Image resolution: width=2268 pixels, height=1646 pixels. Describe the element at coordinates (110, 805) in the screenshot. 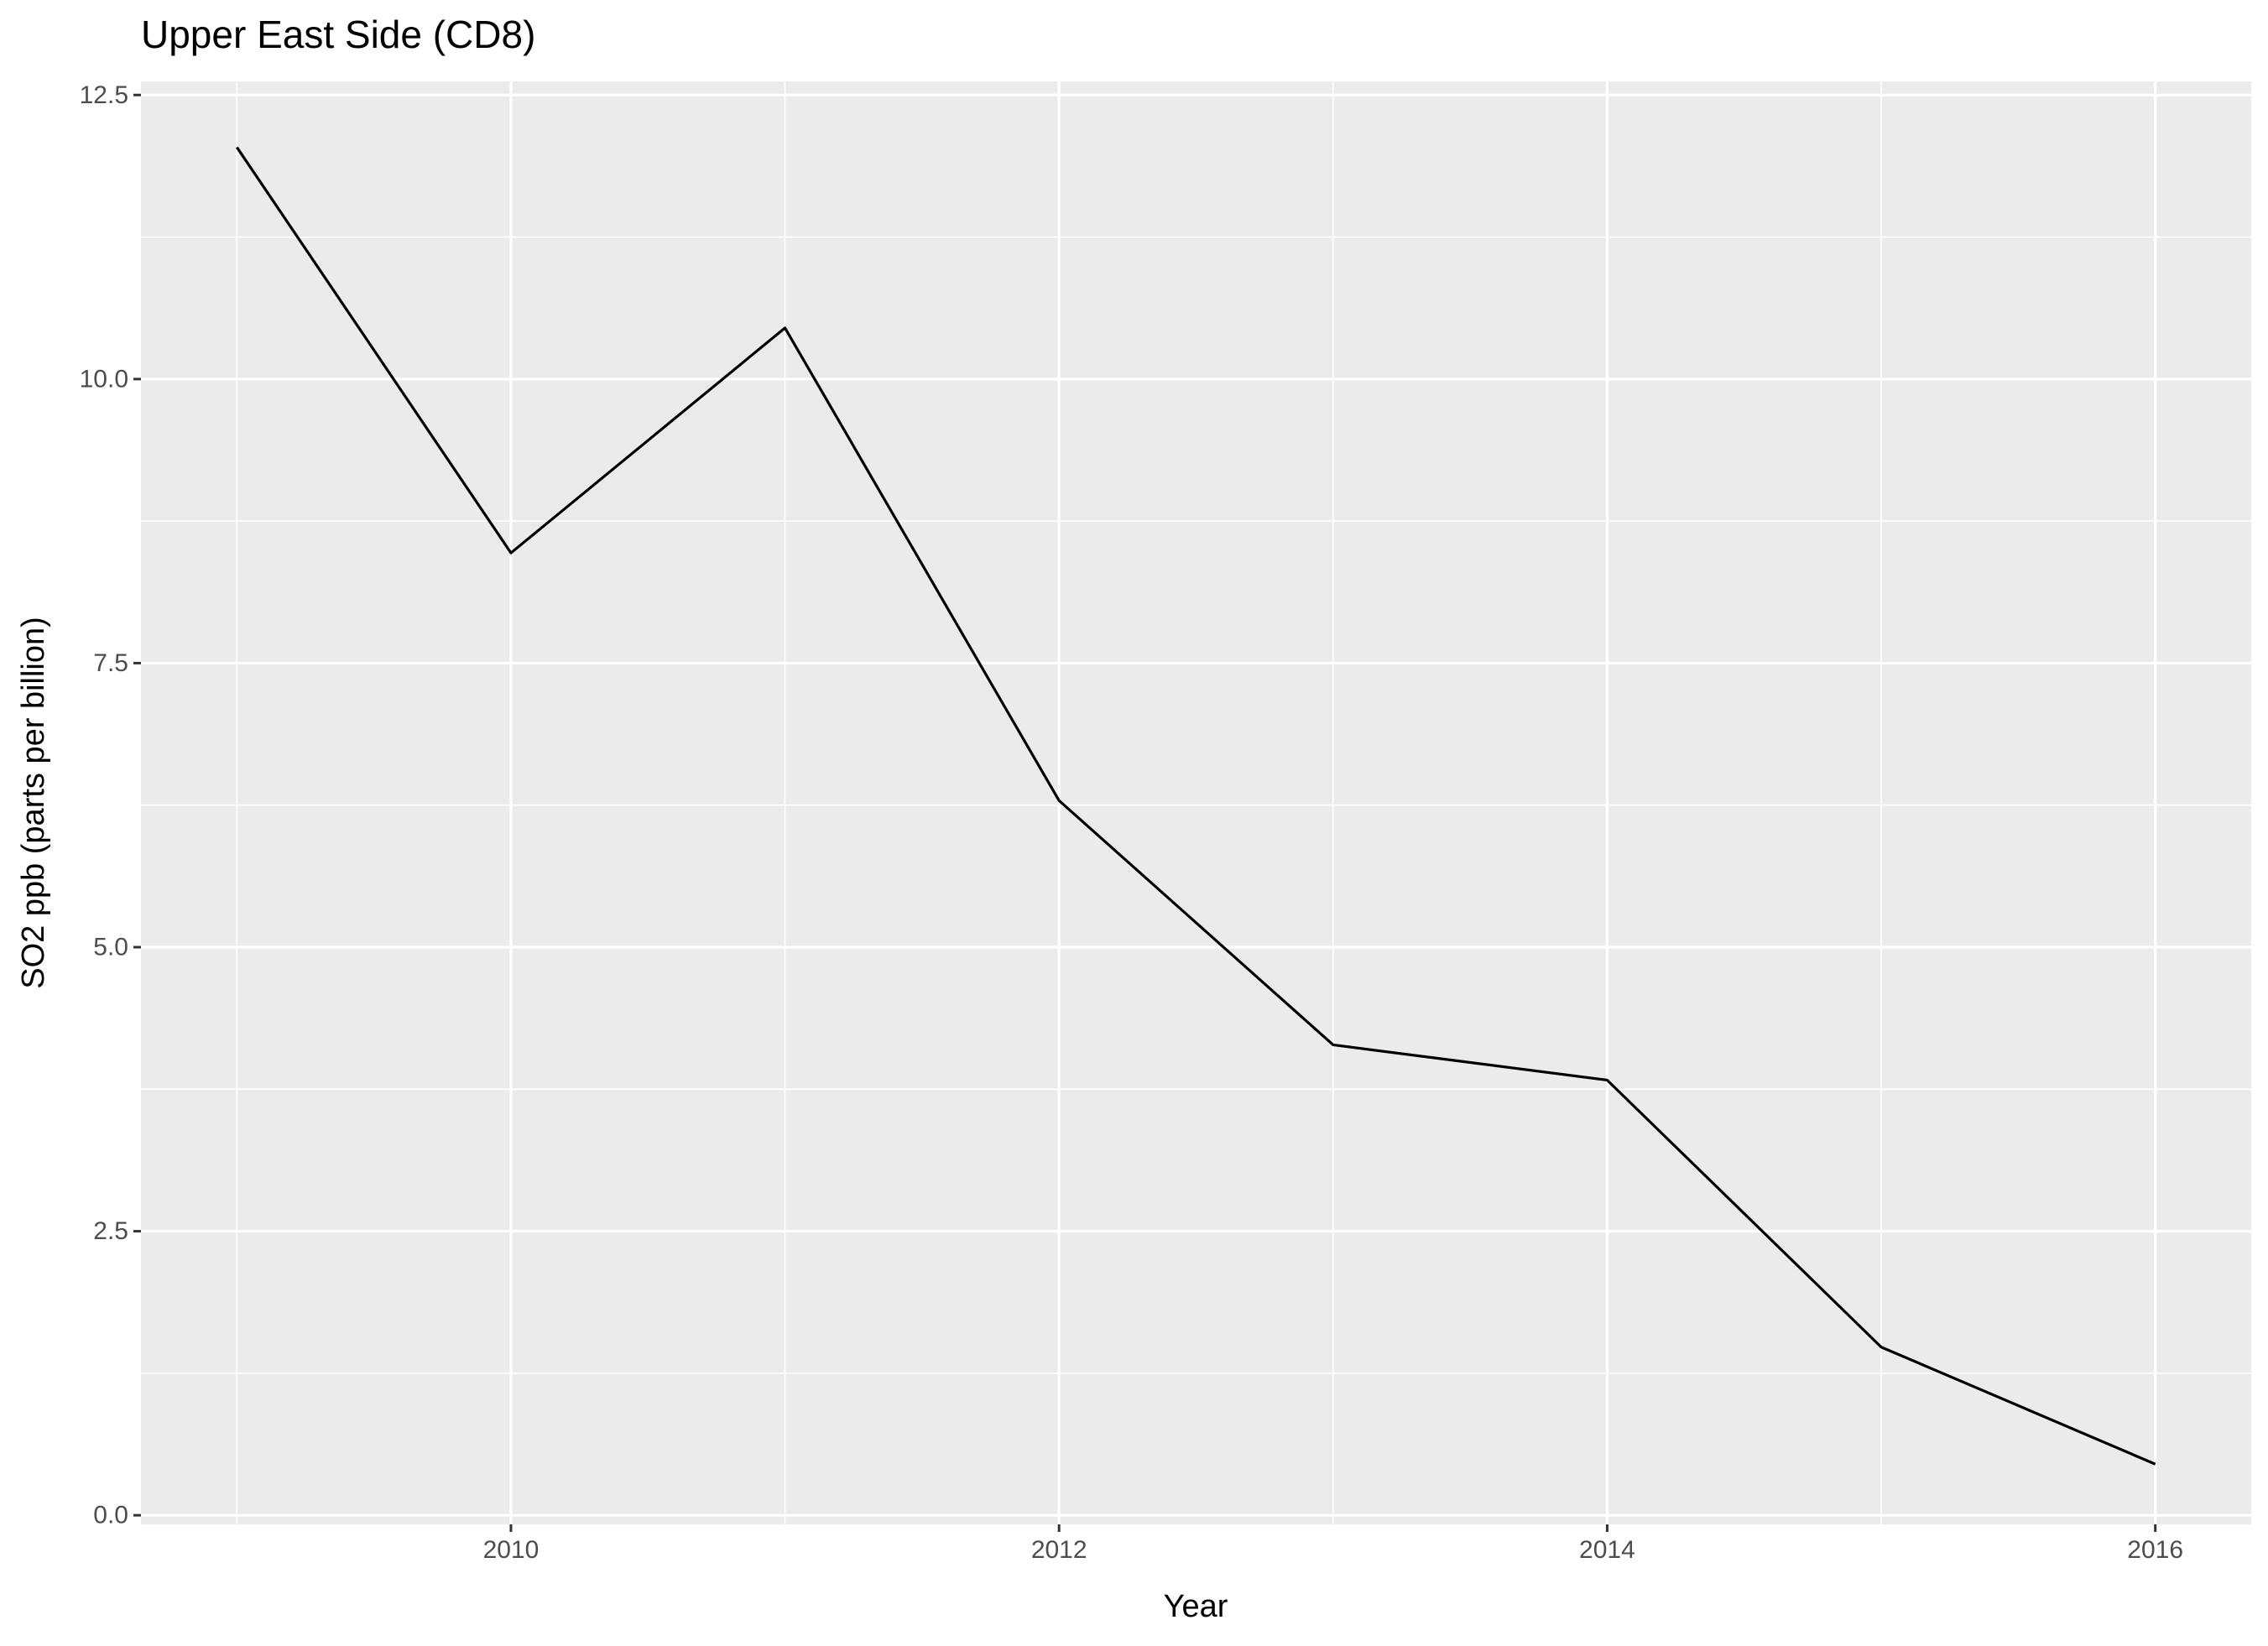

I see `y-axis: 0.0 2.5 5.0 7.5 10.0 12.5` at that location.